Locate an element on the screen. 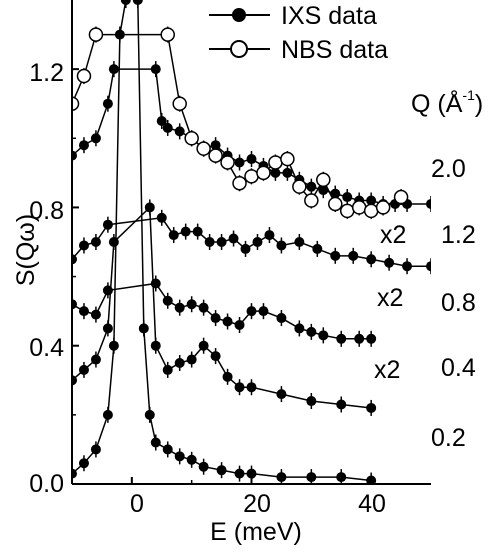 The height and width of the screenshot is (554, 501). q-value-0.4: 0.4 is located at coordinates (458, 368).